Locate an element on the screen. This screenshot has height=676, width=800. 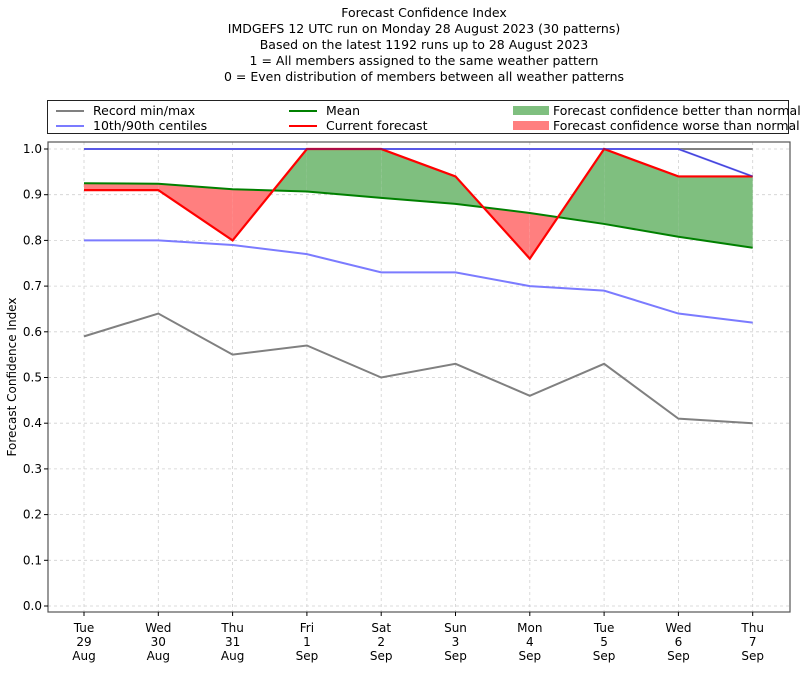
y-tick-label: 1.0 is located at coordinates (32, 149).